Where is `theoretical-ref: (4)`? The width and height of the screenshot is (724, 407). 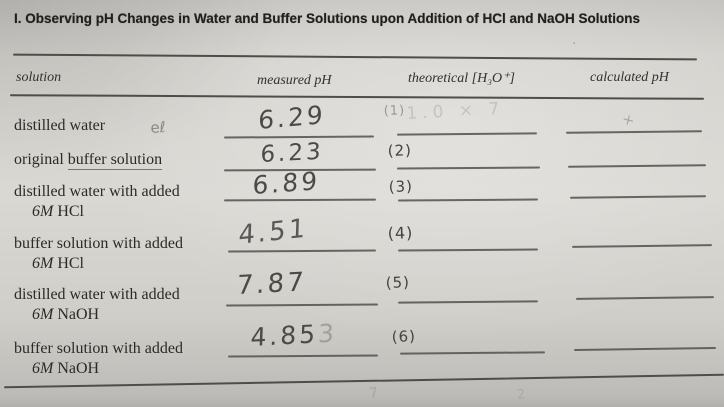 theoretical-ref: (4) is located at coordinates (400, 233).